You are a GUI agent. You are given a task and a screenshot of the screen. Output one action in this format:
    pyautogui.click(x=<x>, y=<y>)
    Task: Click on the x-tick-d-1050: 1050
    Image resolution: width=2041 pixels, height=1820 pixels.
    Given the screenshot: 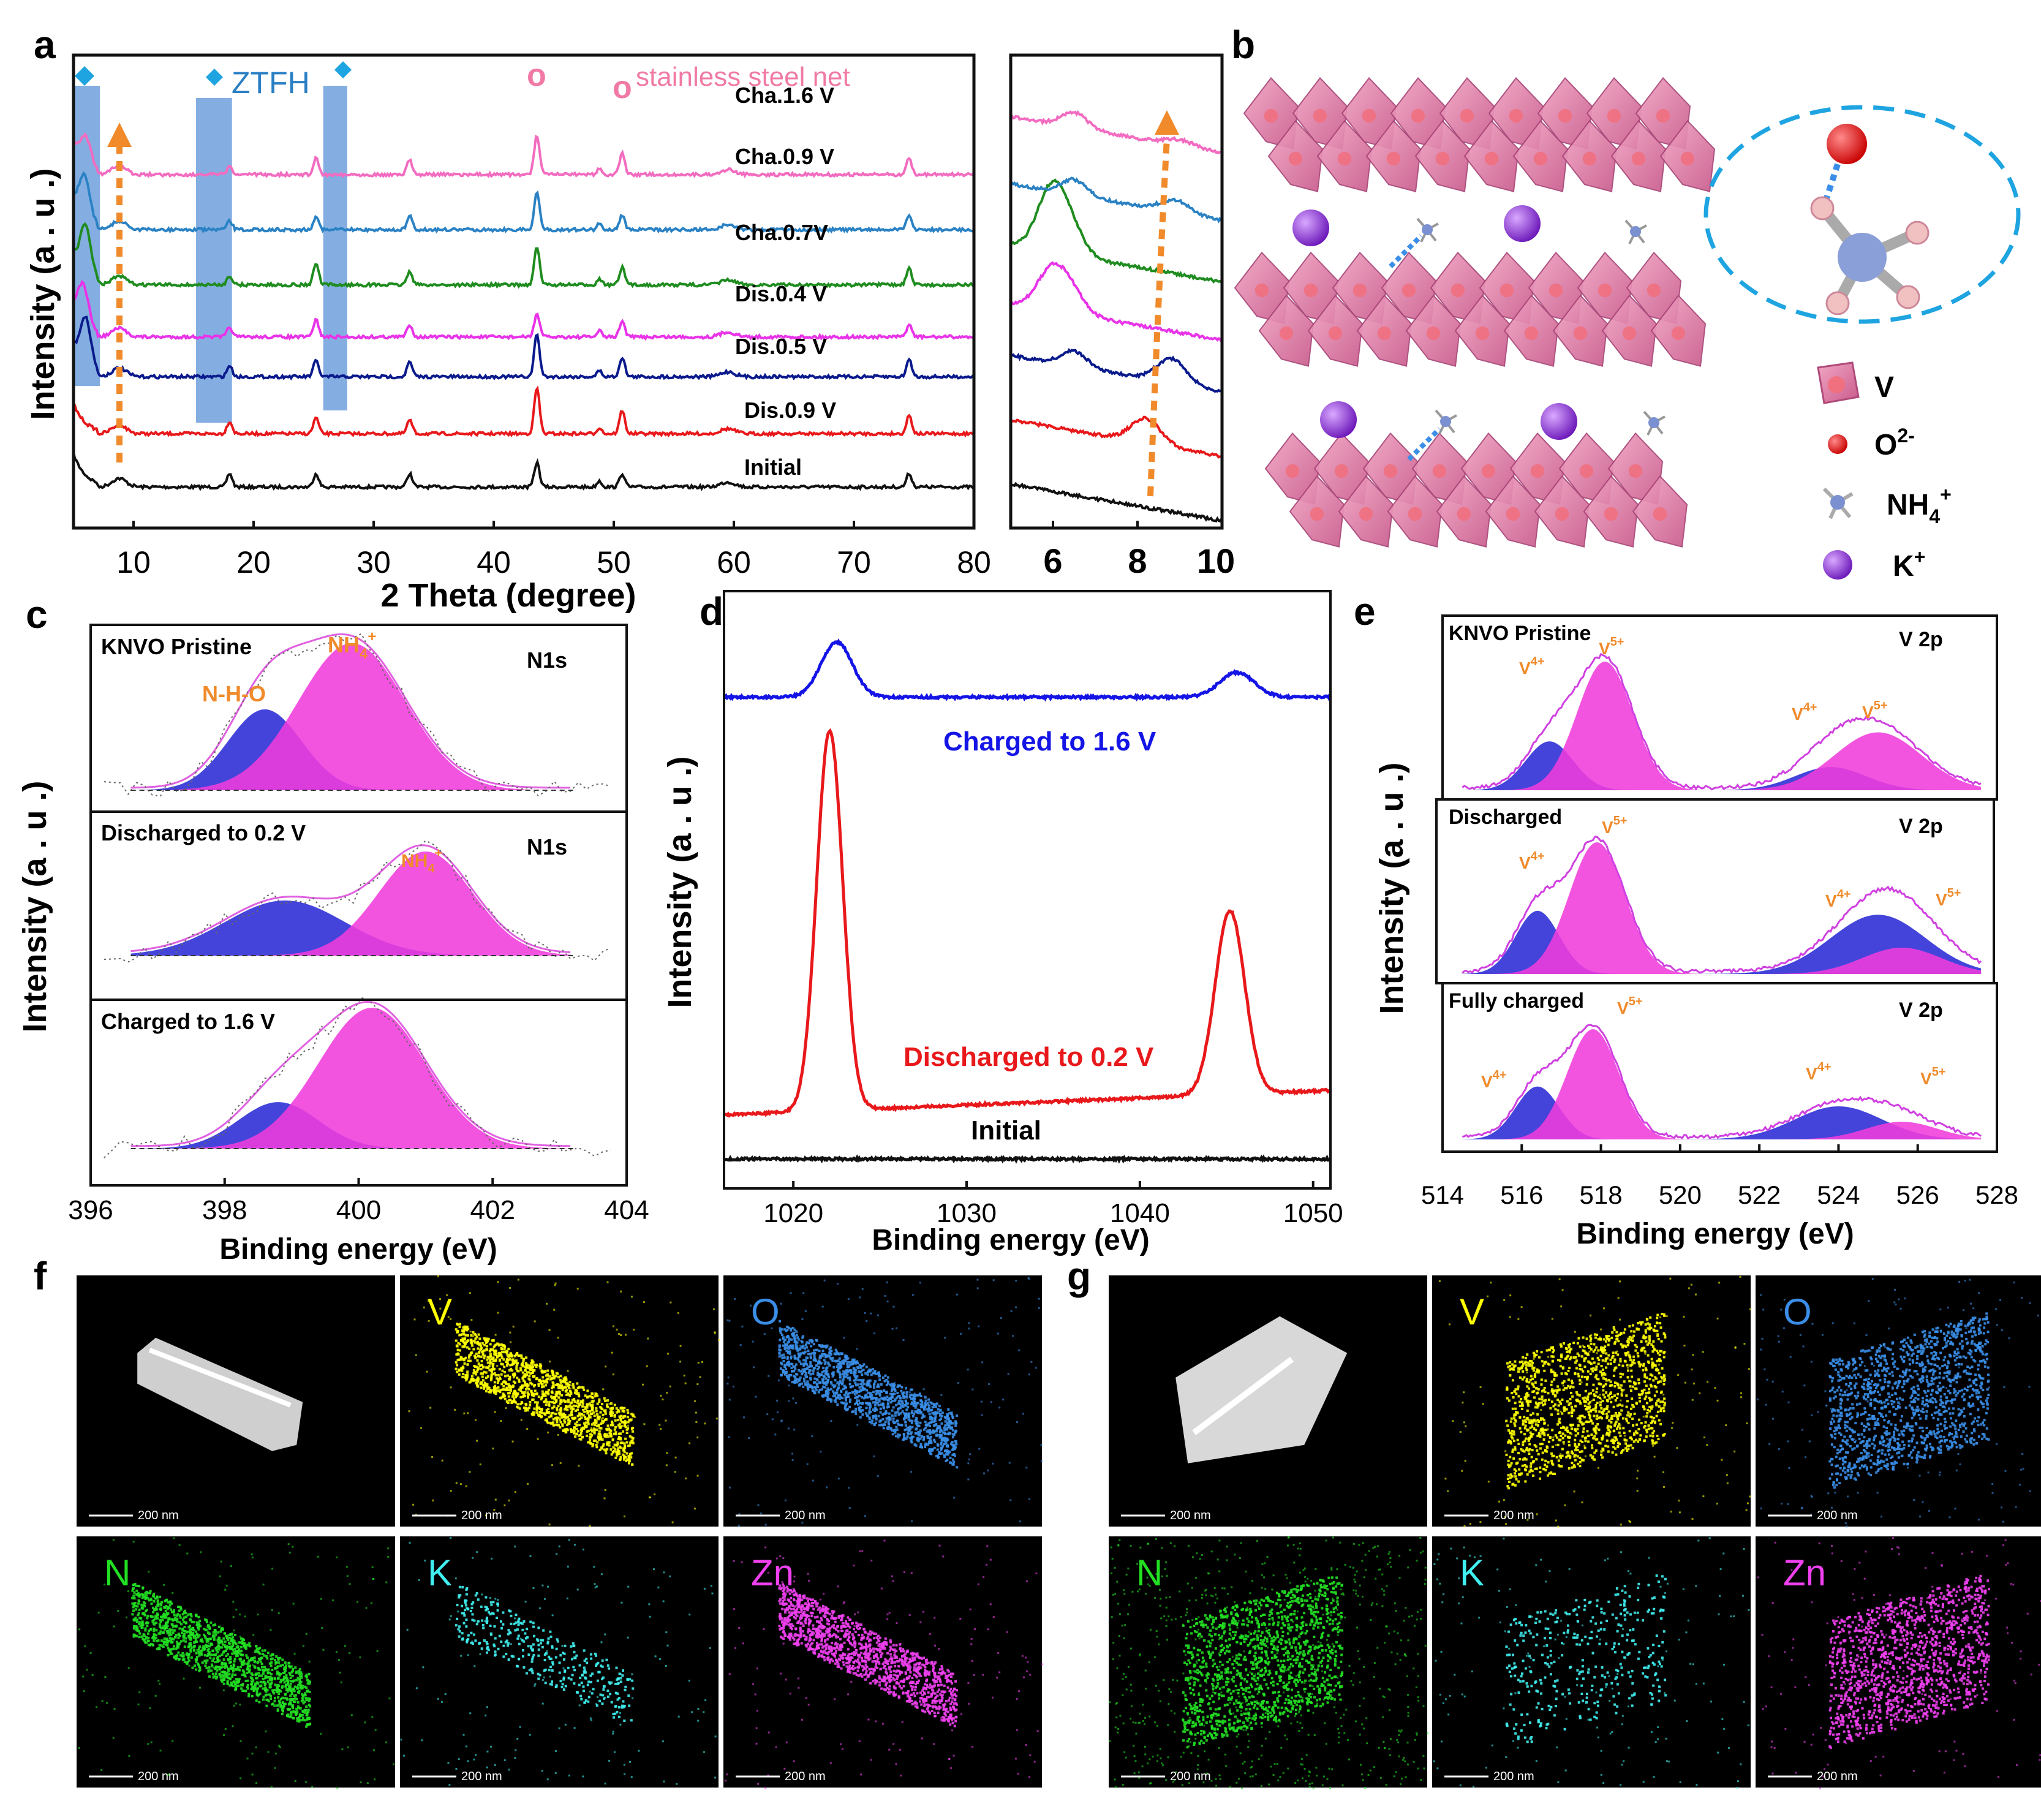 What is the action you would take?
    pyautogui.click(x=1313, y=1213)
    